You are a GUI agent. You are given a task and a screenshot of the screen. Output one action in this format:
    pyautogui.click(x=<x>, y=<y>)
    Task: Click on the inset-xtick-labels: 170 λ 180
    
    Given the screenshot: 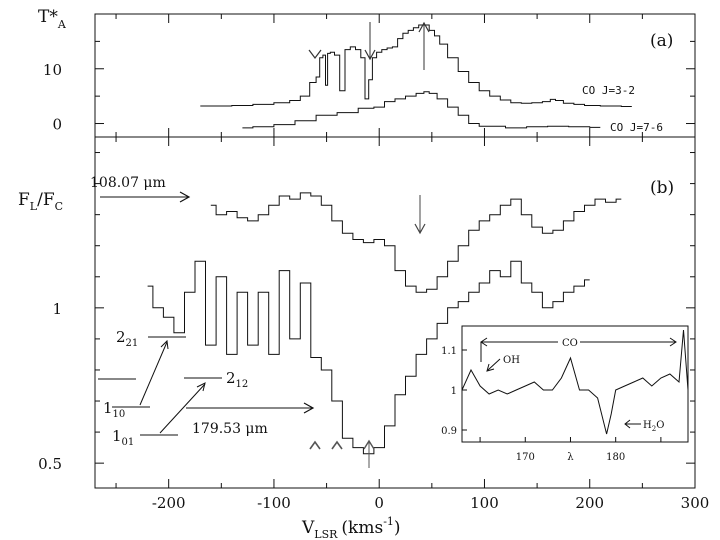 What is the action you would take?
    pyautogui.click(x=570, y=457)
    